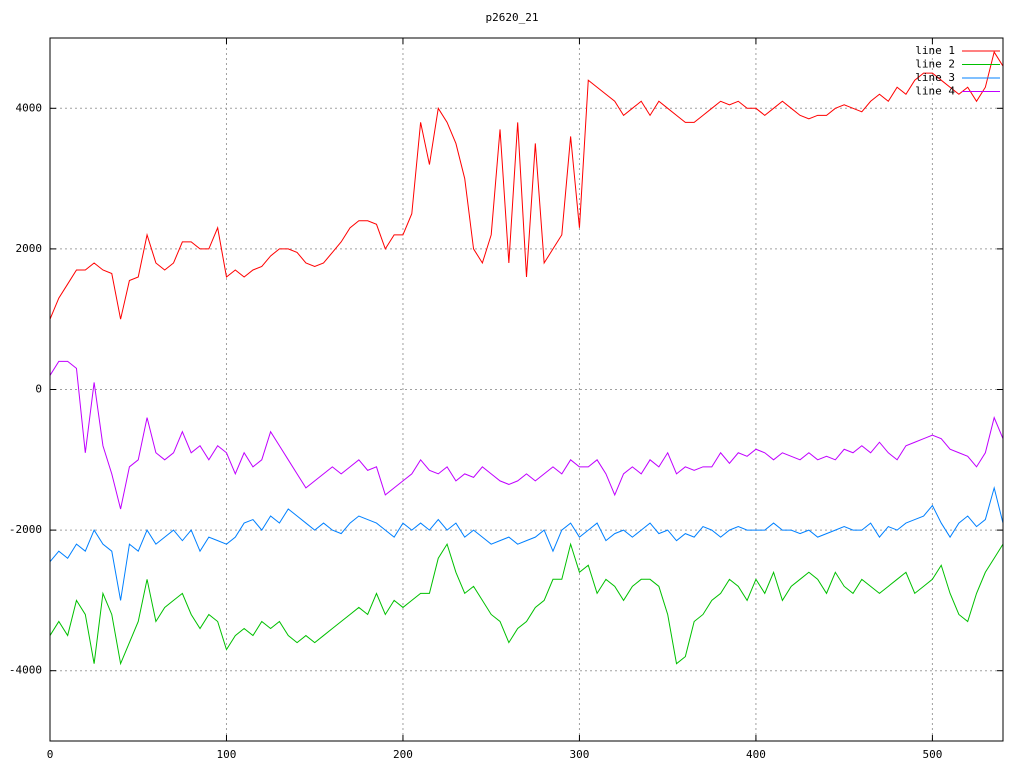 The height and width of the screenshot is (768, 1024). What do you see at coordinates (38, 389) in the screenshot?
I see `y-tick-label: 0` at bounding box center [38, 389].